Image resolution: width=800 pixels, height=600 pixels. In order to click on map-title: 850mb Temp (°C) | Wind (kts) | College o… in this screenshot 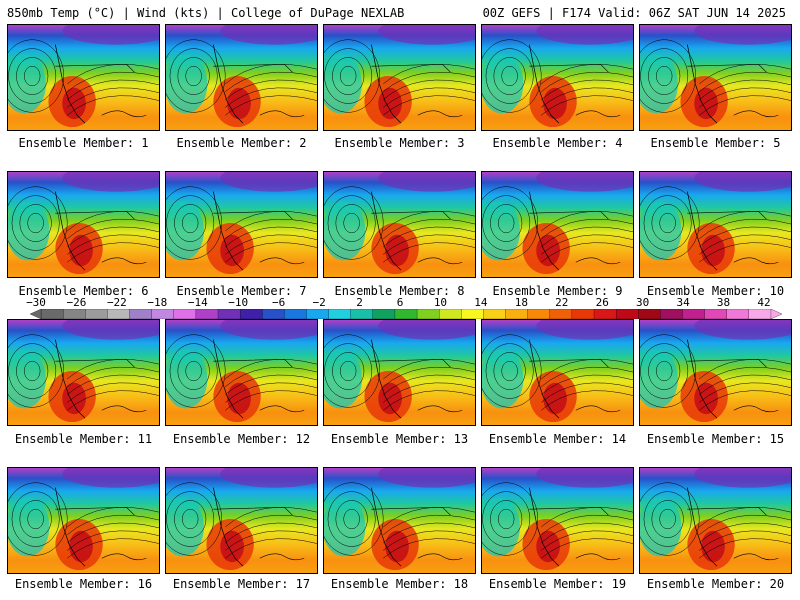, I will do `click(206, 13)`.